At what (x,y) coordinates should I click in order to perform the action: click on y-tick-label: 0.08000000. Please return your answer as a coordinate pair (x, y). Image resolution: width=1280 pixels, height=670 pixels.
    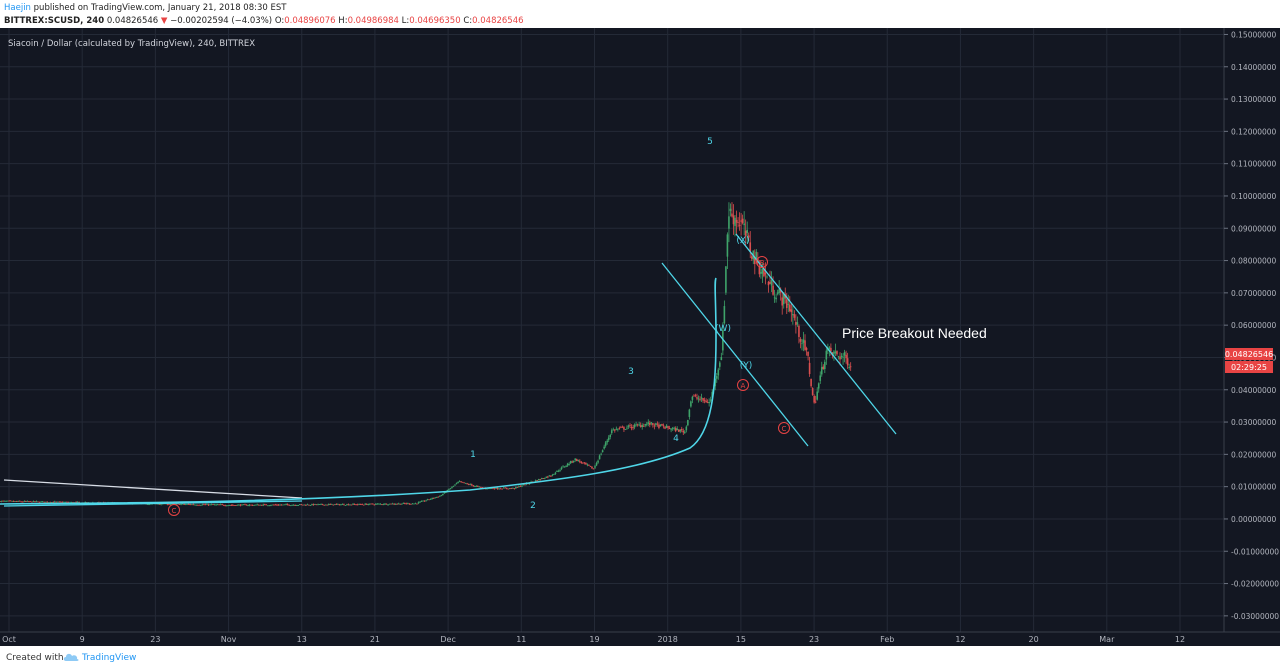
    Looking at the image, I should click on (1254, 261).